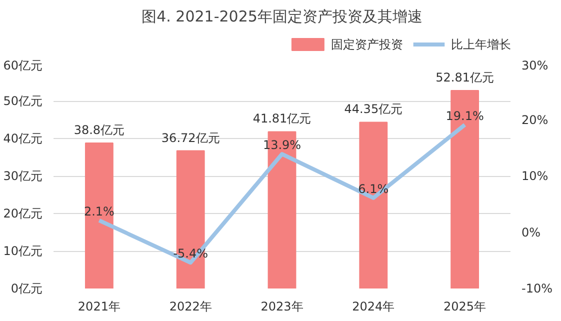 The height and width of the screenshot is (321, 561). What do you see at coordinates (23, 101) in the screenshot?
I see `y-tick-label: 50亿元` at bounding box center [23, 101].